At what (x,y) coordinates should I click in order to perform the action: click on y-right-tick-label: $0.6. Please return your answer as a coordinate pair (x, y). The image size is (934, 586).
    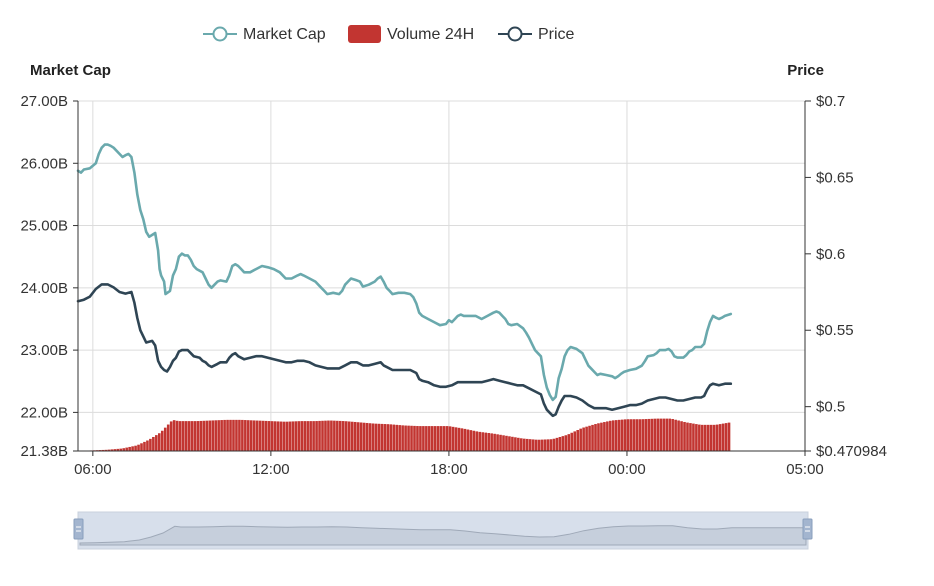
    Looking at the image, I should click on (830, 254).